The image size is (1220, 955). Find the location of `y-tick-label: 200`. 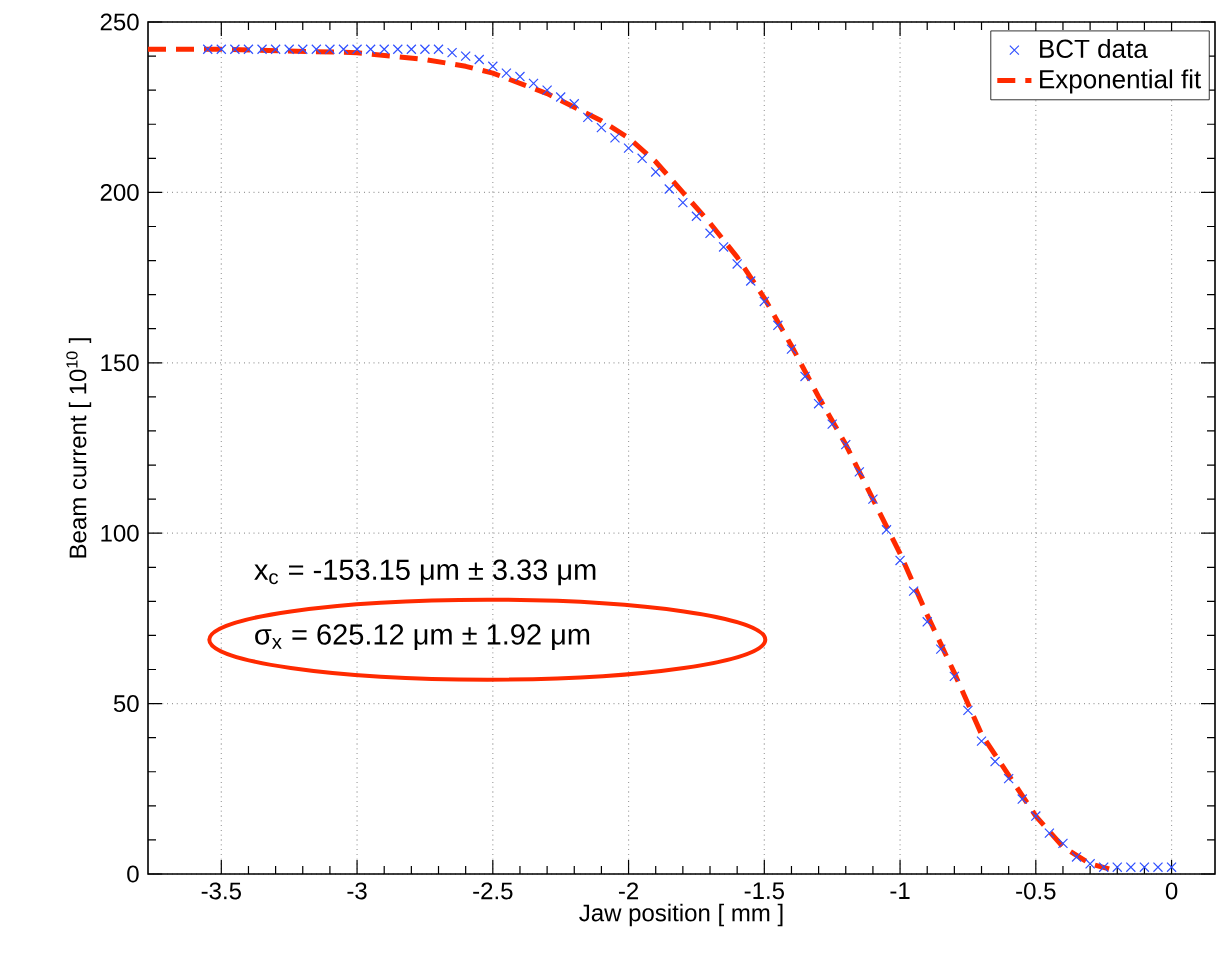

y-tick-label: 200 is located at coordinates (119, 192).